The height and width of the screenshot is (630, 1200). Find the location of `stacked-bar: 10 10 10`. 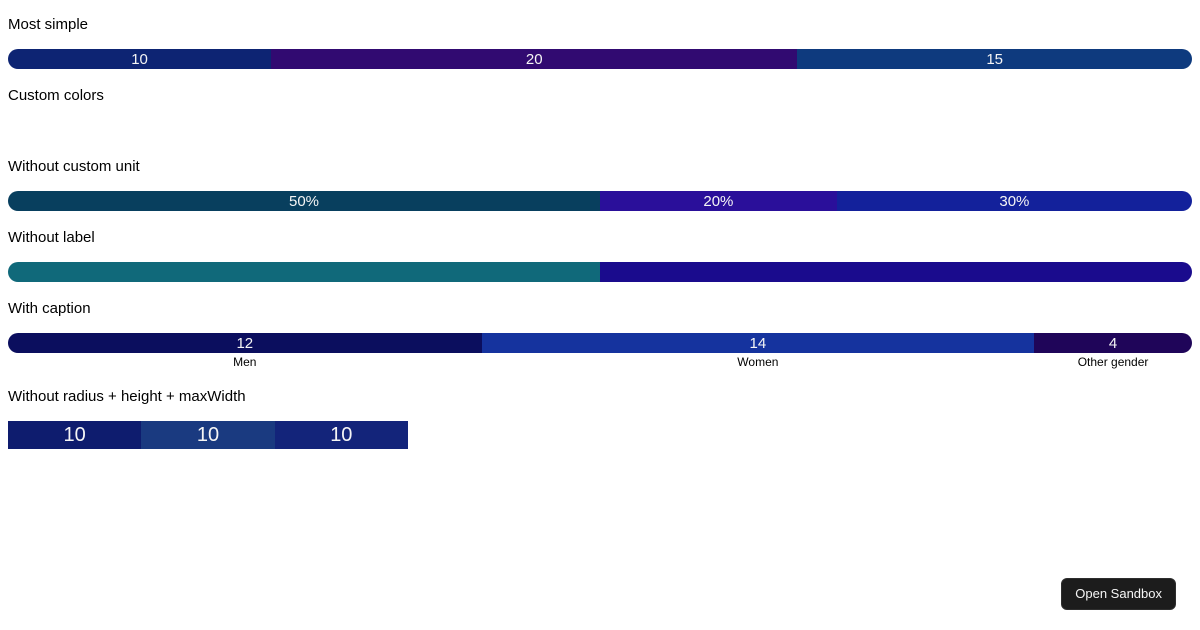

stacked-bar: 10 10 10 is located at coordinates (208, 435).